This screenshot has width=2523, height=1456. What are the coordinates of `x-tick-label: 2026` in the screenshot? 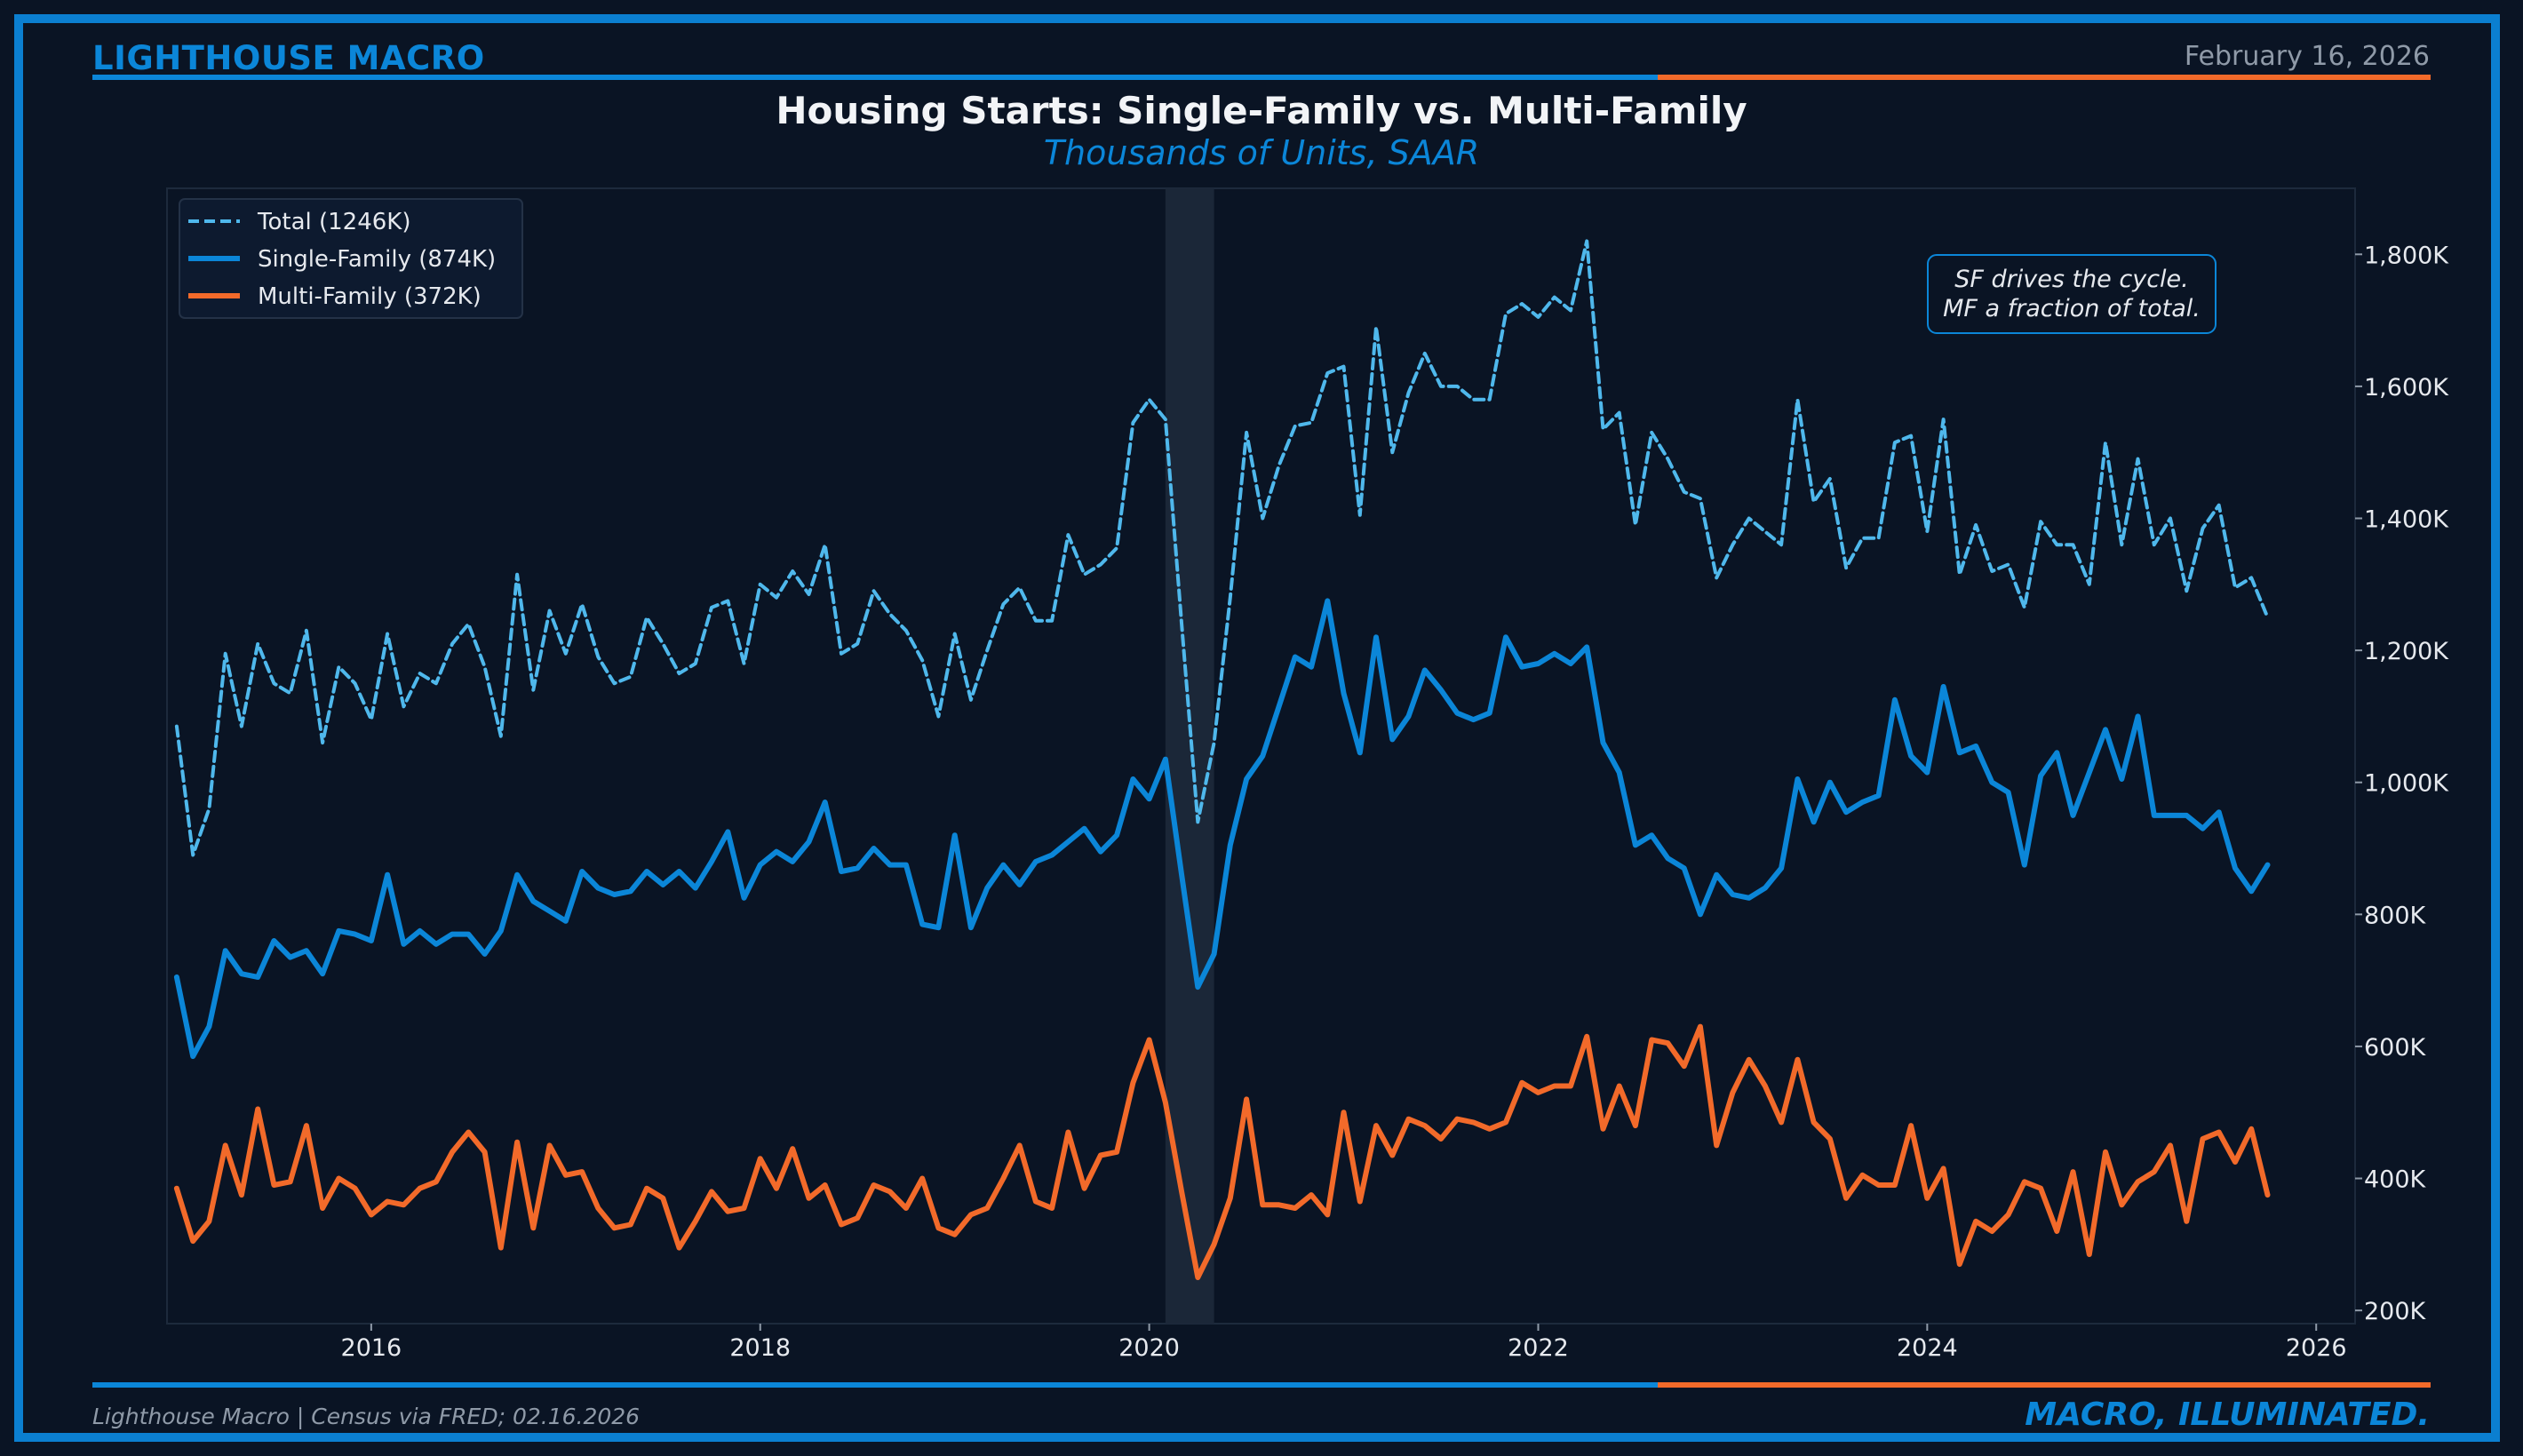 It's located at (2316, 1348).